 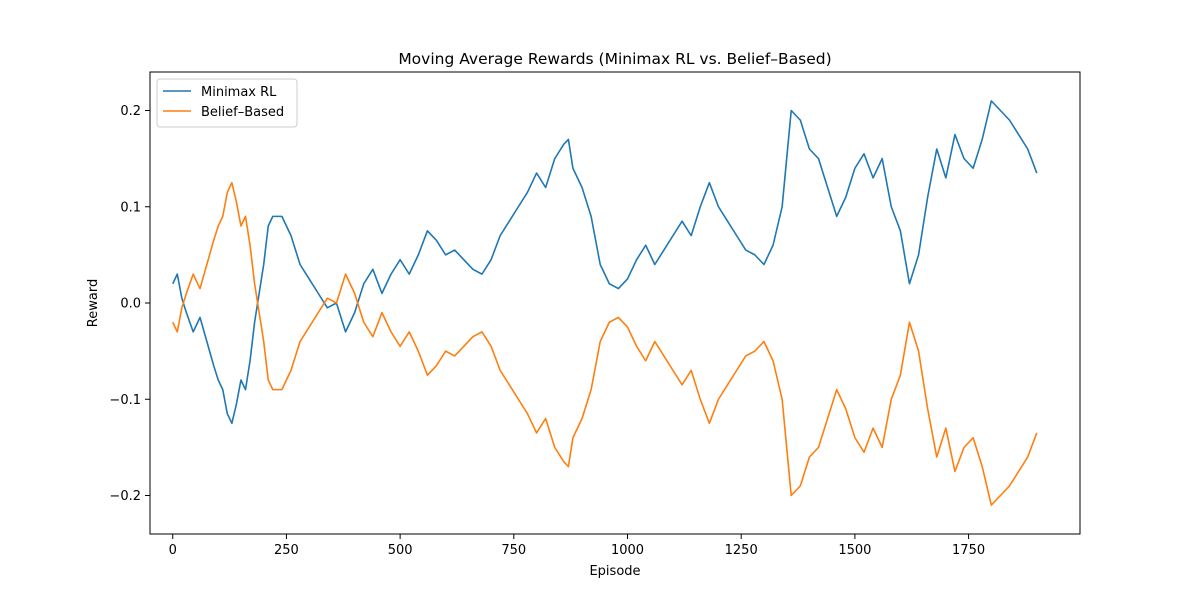 I want to click on x-axis-label: Episode, so click(x=614, y=571).